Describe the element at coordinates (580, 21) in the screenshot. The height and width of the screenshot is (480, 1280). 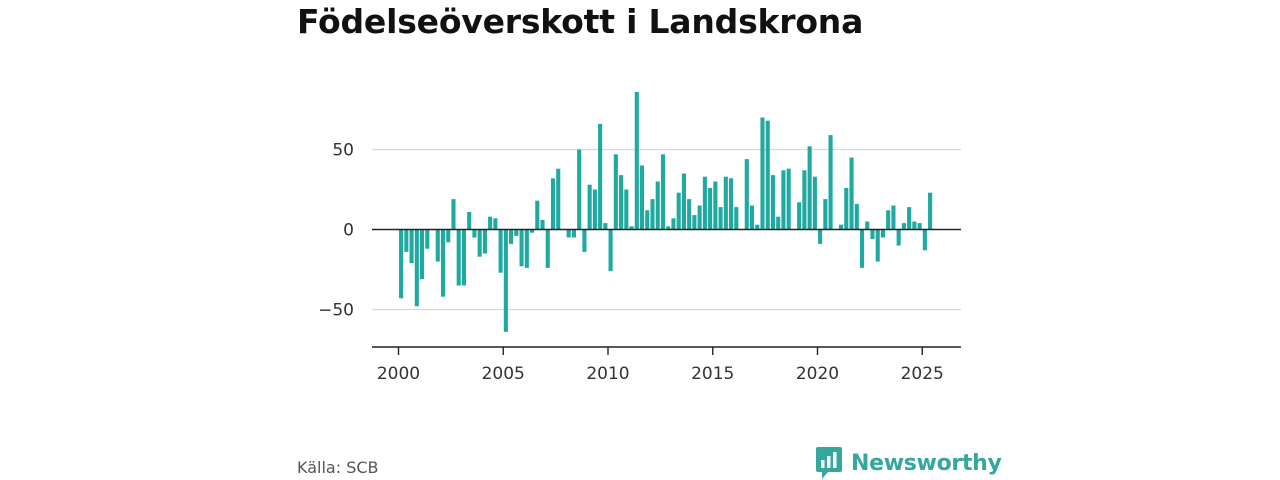
I see `chart-title: Födelseöverskott i Landskrona` at that location.